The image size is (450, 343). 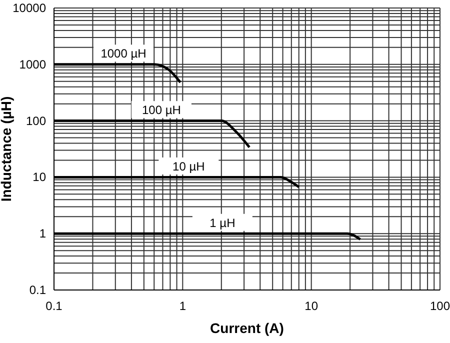 What do you see at coordinates (188, 166) in the screenshot?
I see `series-label: 10 µH` at bounding box center [188, 166].